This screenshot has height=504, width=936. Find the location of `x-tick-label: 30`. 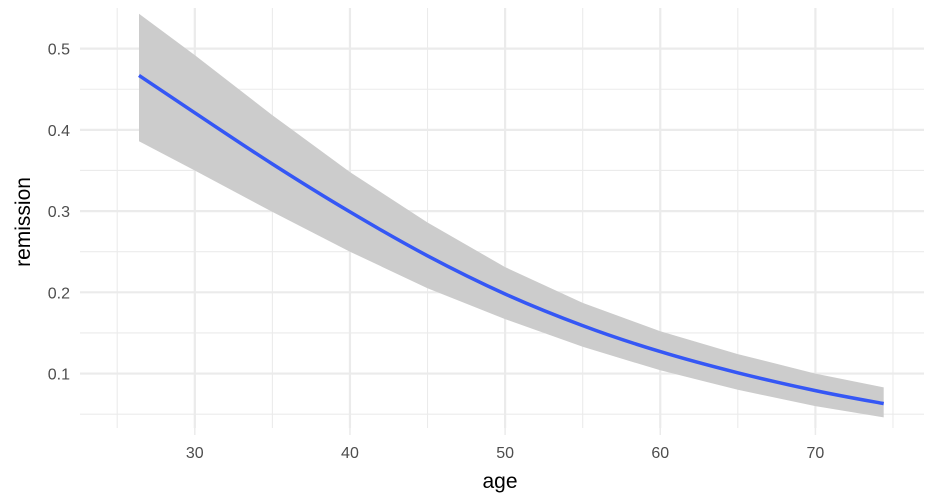

x-tick-label: 30 is located at coordinates (195, 453).